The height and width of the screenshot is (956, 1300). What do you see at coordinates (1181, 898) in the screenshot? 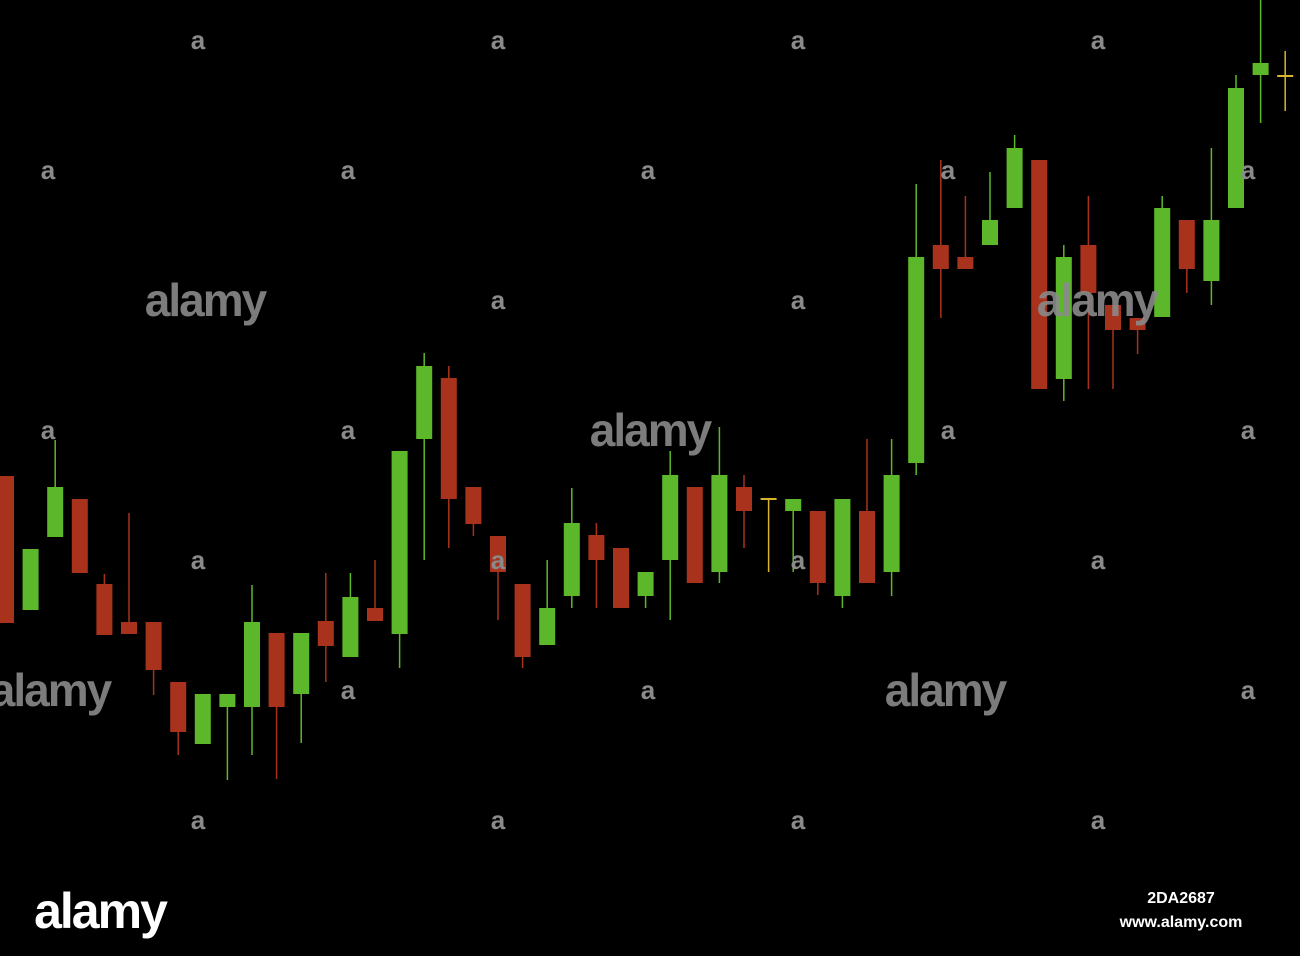
I see `image-id: 2DA2687` at bounding box center [1181, 898].